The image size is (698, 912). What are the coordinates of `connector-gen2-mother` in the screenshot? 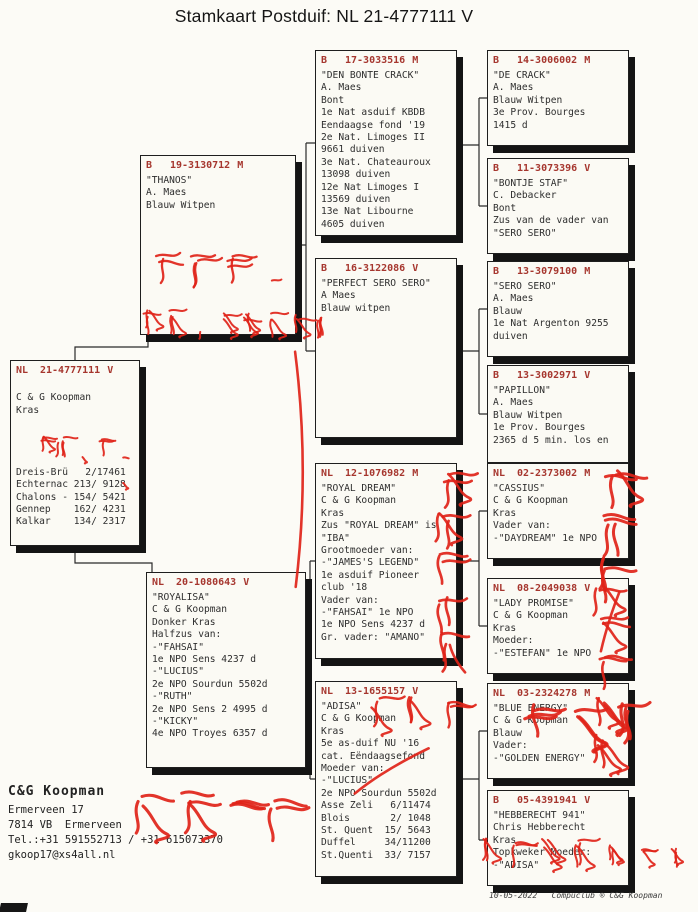 It's located at (310, 670).